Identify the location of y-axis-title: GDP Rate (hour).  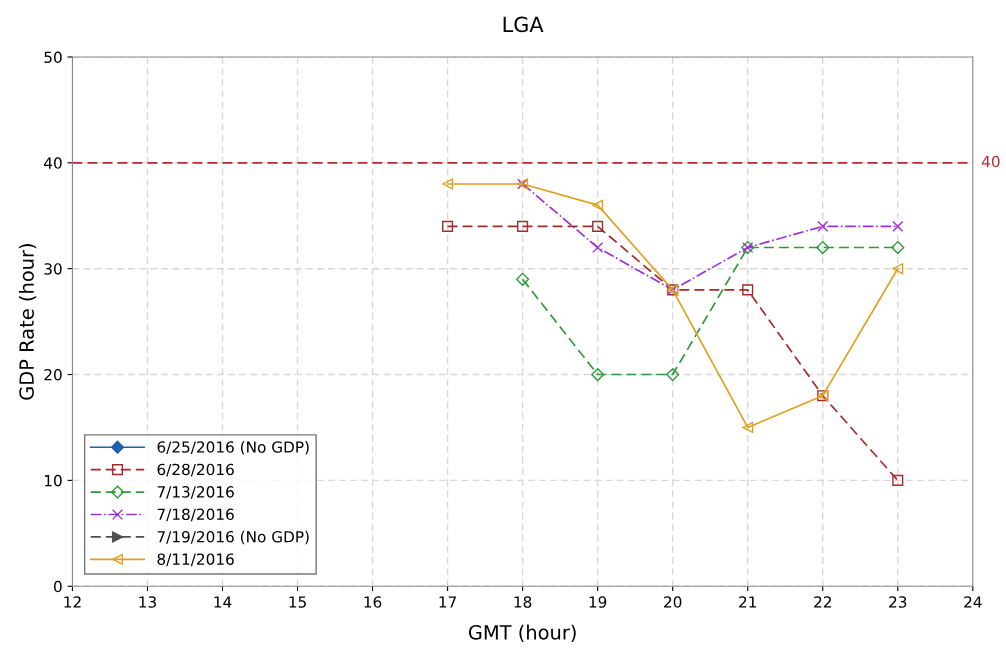
(27, 322).